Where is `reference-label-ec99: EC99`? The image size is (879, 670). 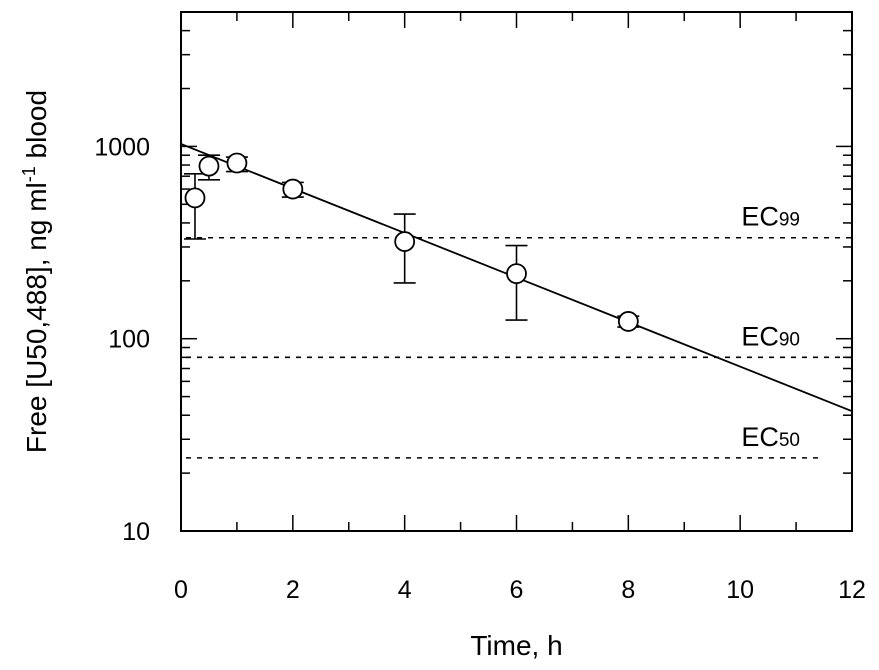 reference-label-ec99: EC99 is located at coordinates (770, 217).